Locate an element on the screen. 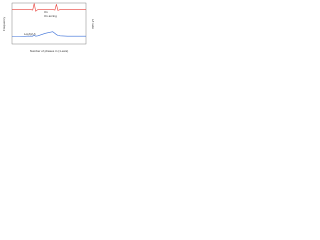 The height and width of the screenshot is (240, 320). annotation: Ox arcing is located at coordinates (50, 16).